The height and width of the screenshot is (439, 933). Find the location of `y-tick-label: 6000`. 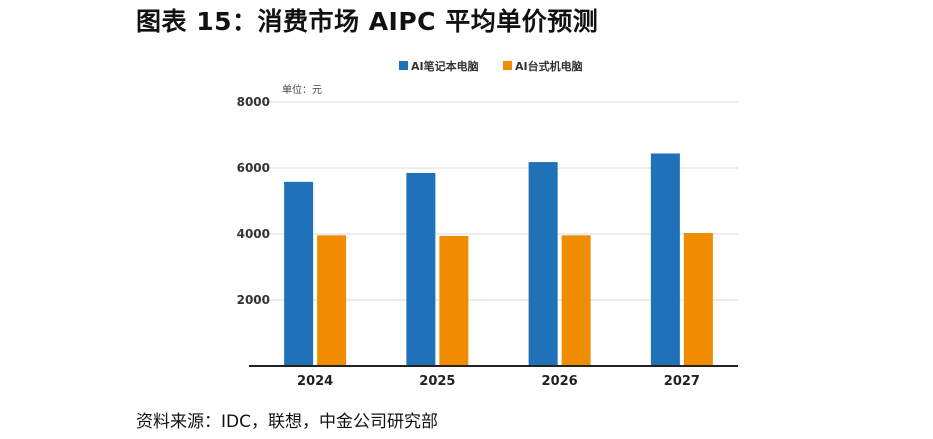

y-tick-label: 6000 is located at coordinates (253, 168).